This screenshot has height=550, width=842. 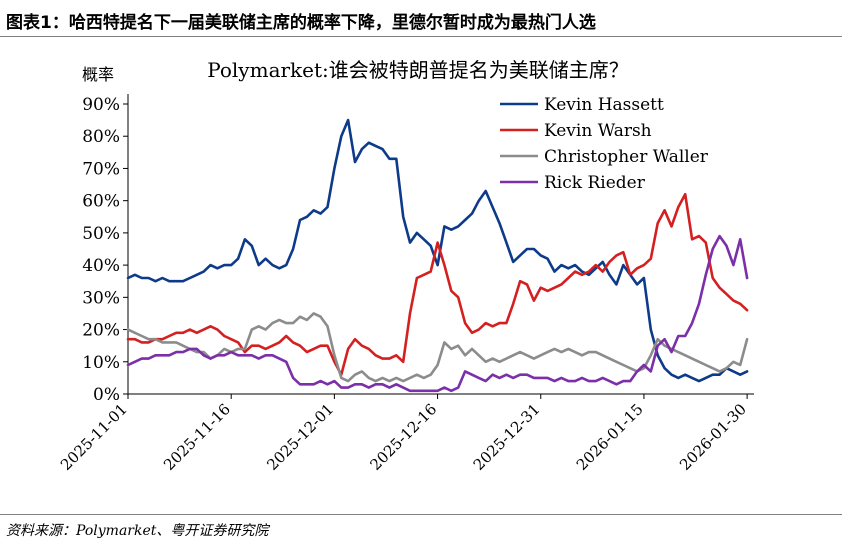 I want to click on figure-header: 图表1：哈西特提名下一届美联储主席的概率下降，里德尔暂时成为最热门人选, so click(x=421, y=19).